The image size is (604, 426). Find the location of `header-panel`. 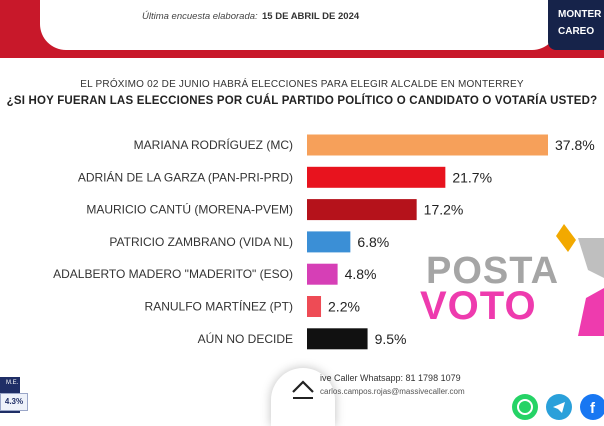

header-panel is located at coordinates (299, 25).